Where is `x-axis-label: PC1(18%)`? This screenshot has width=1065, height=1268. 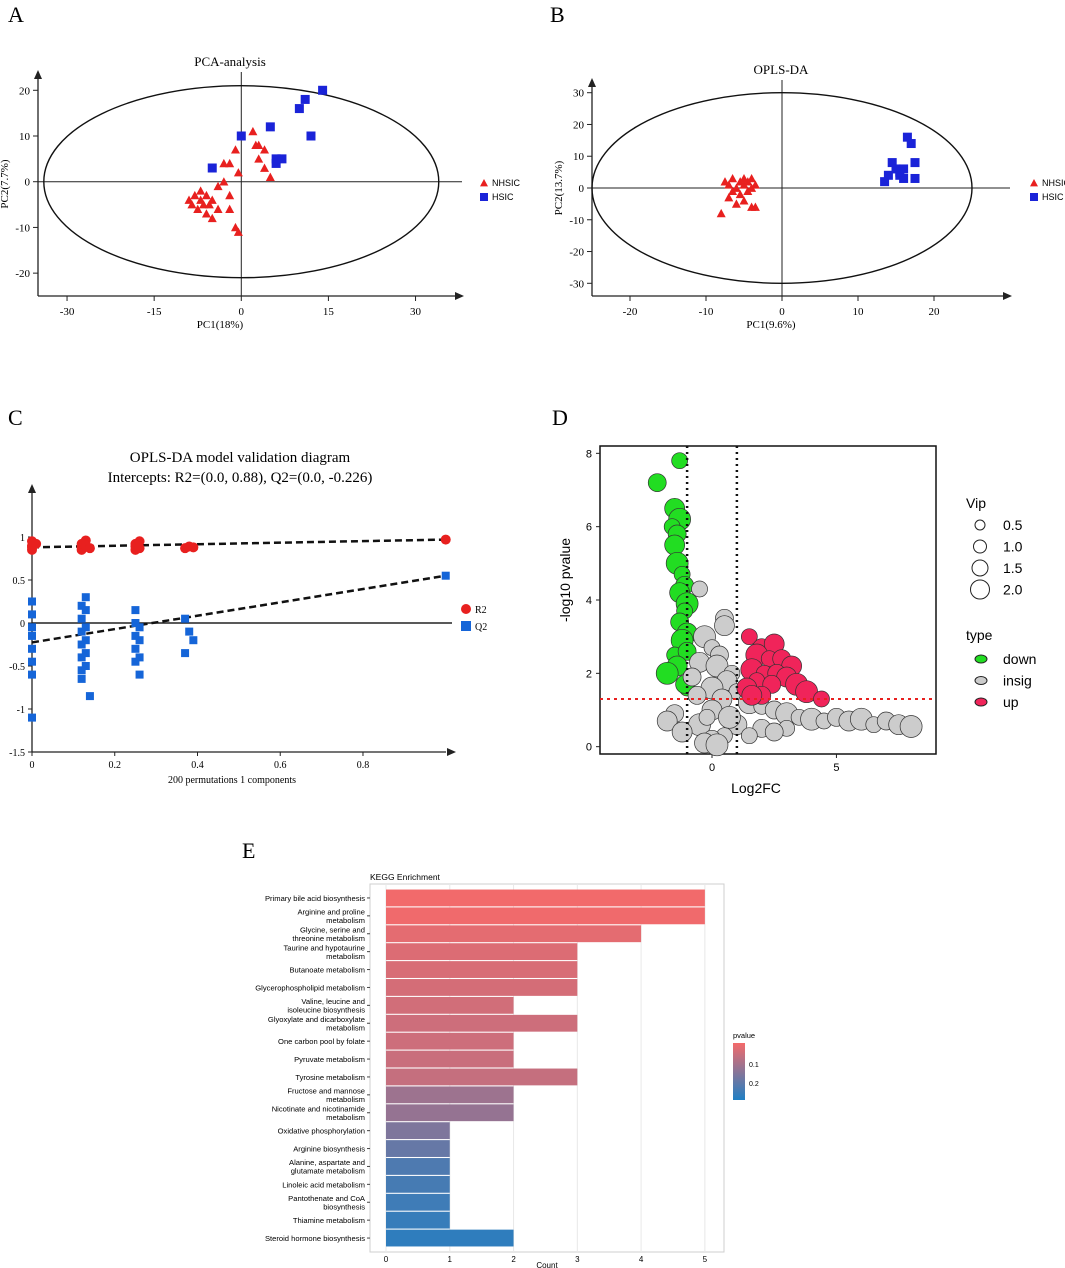
x-axis-label: PC1(18%) is located at coordinates (220, 325).